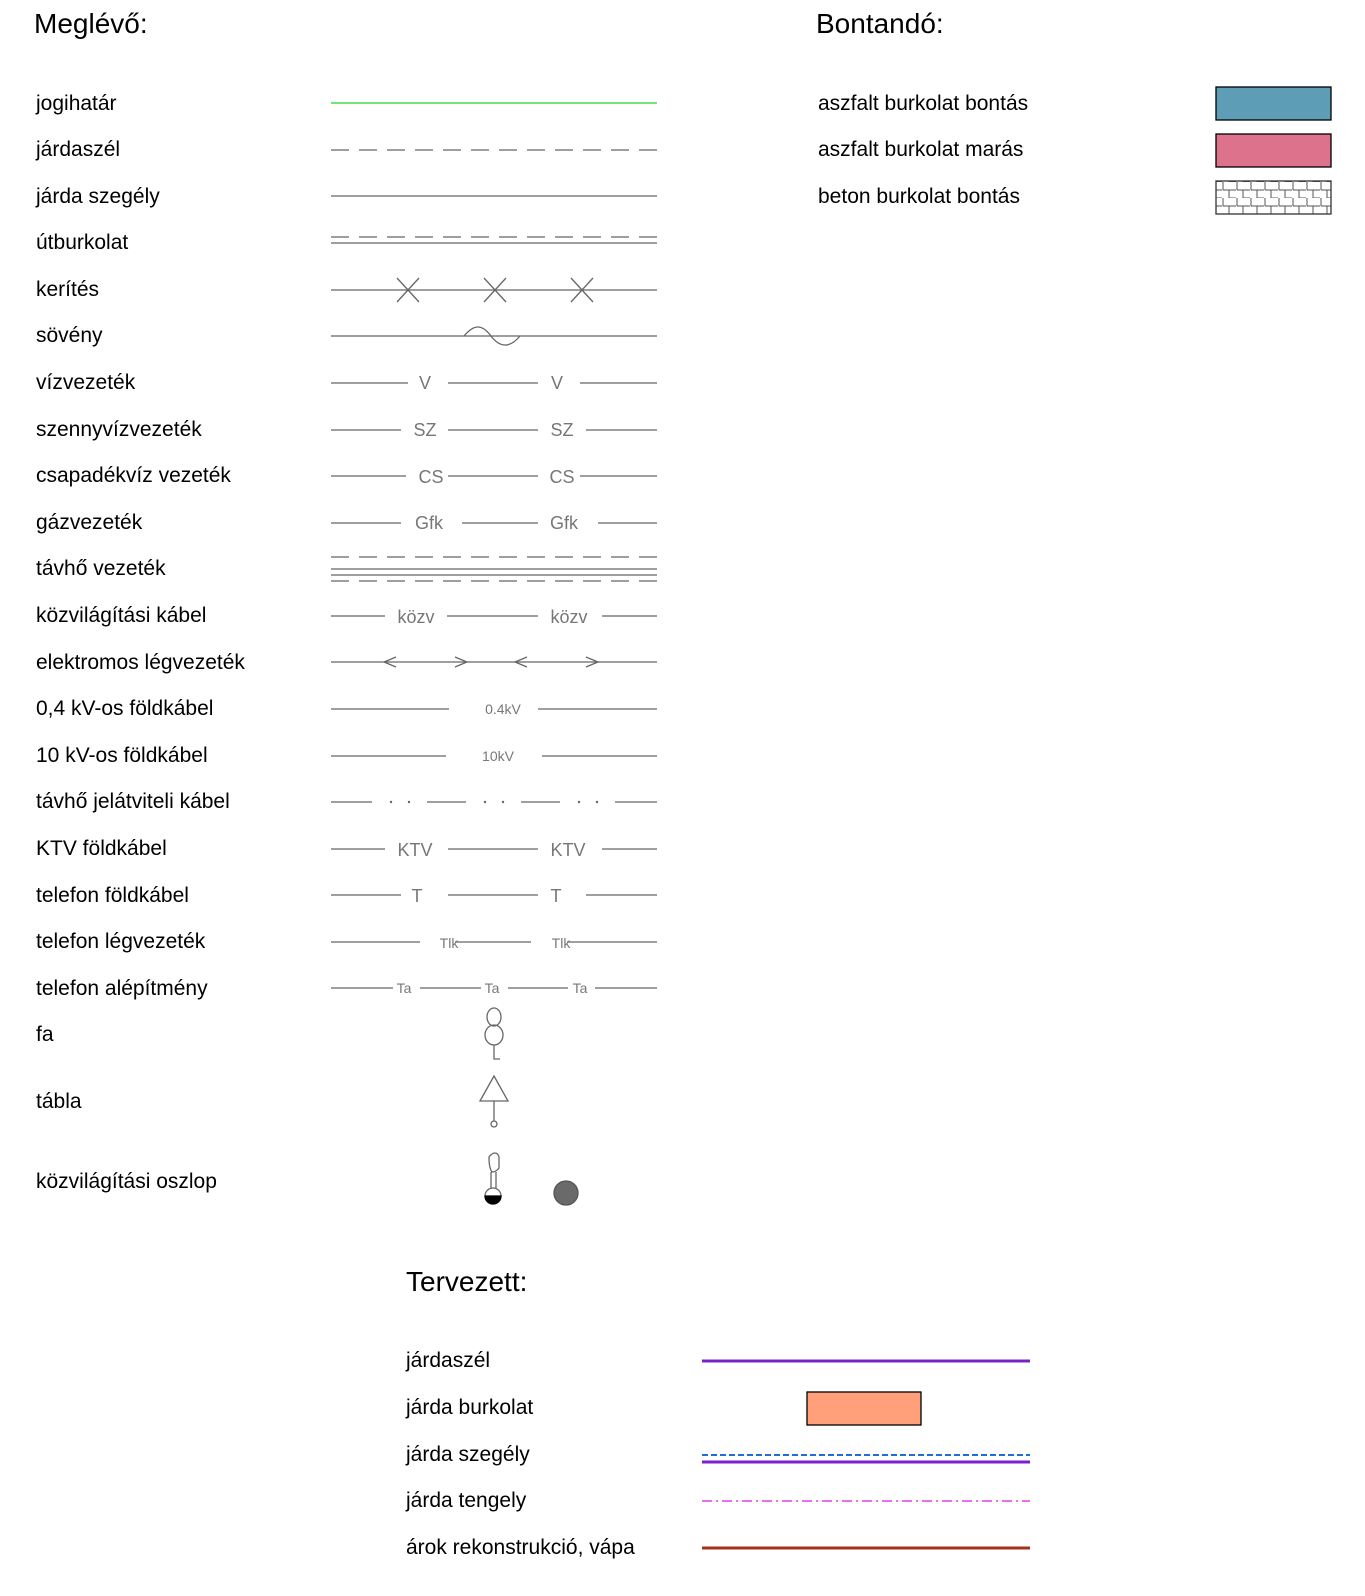 The image size is (1365, 1596). What do you see at coordinates (561, 430) in the screenshot?
I see `code-sz-2: SZ` at bounding box center [561, 430].